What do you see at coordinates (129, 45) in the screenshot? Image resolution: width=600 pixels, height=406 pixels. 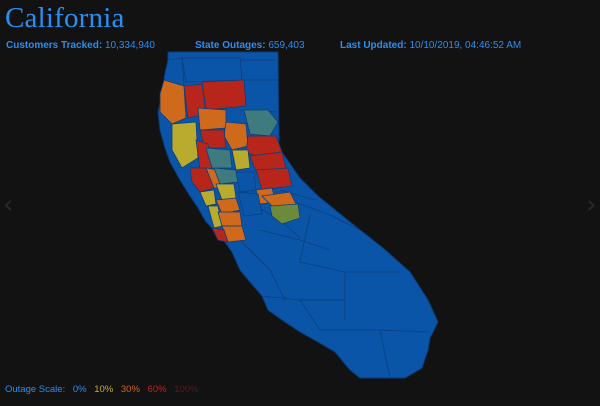 I see `customers-tracked-value: 10,334,940` at bounding box center [129, 45].